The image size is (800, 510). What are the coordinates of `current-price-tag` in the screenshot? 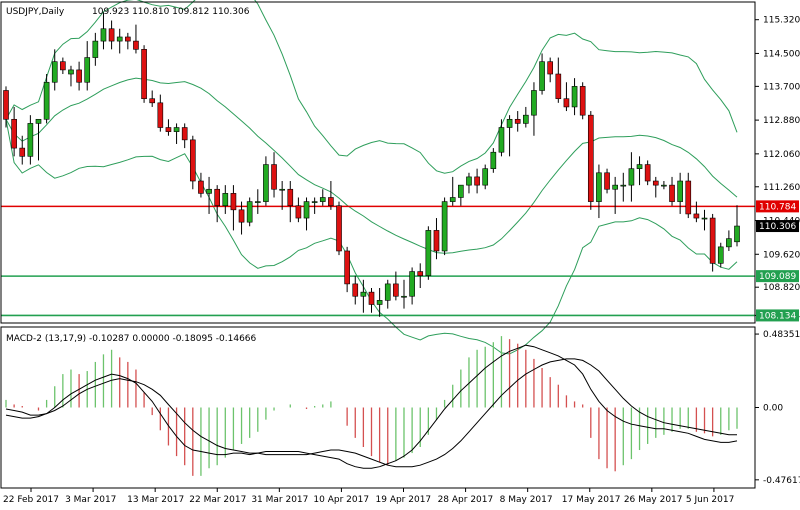 It's located at (777, 226).